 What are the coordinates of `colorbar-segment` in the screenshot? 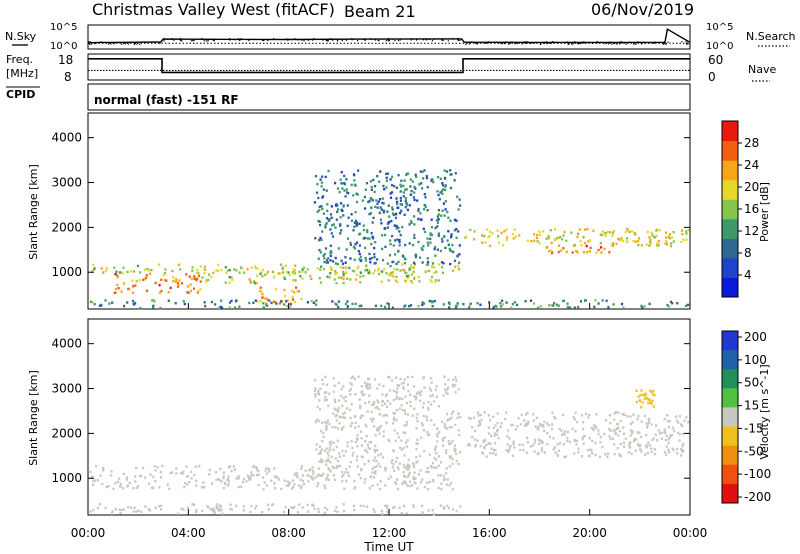 It's located at (730, 189).